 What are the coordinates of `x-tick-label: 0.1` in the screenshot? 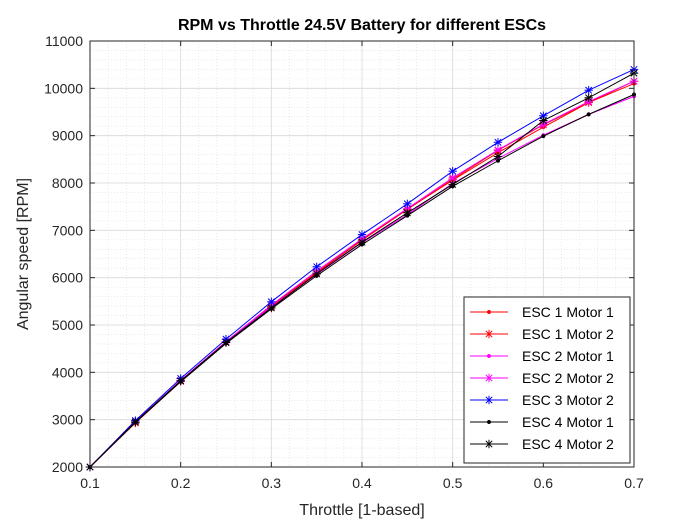 It's located at (90, 483).